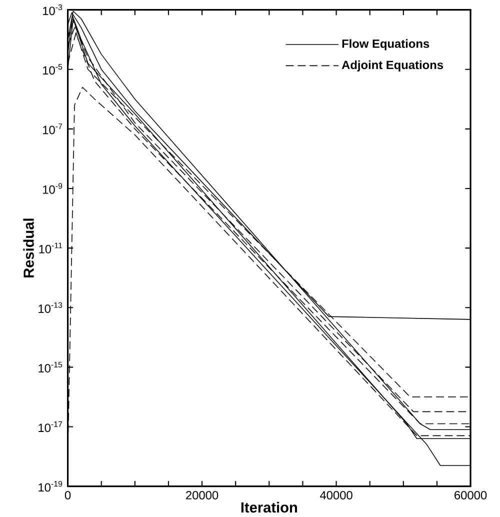 This screenshot has height=517, width=500. Describe the element at coordinates (52, 10) in the screenshot. I see `y-tick-label: 10$^{-3}$` at that location.